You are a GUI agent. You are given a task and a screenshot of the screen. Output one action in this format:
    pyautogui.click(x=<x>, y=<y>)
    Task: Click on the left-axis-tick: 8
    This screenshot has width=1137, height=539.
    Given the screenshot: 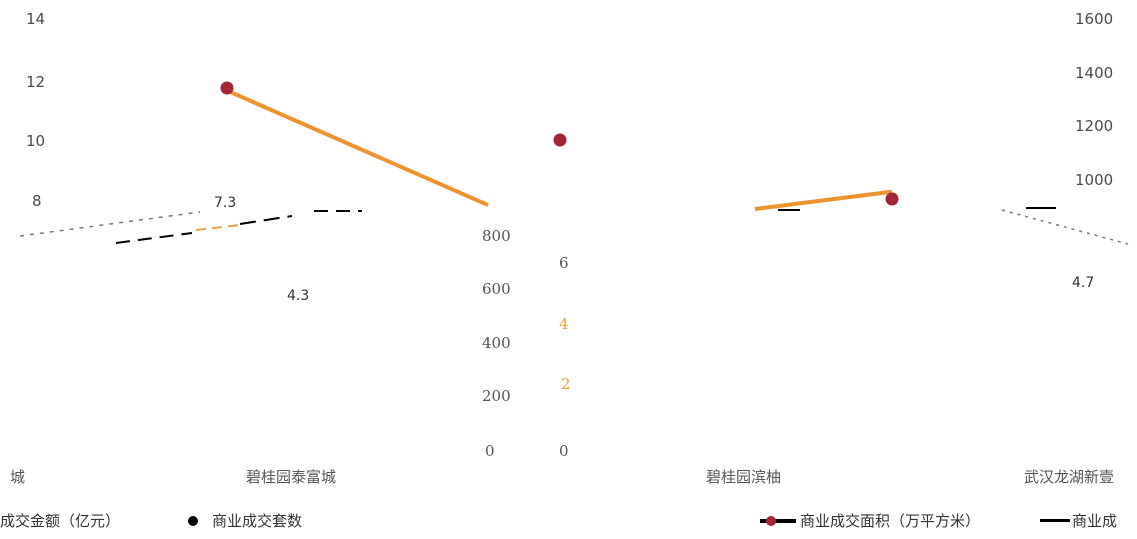 What is the action you would take?
    pyautogui.click(x=37, y=201)
    